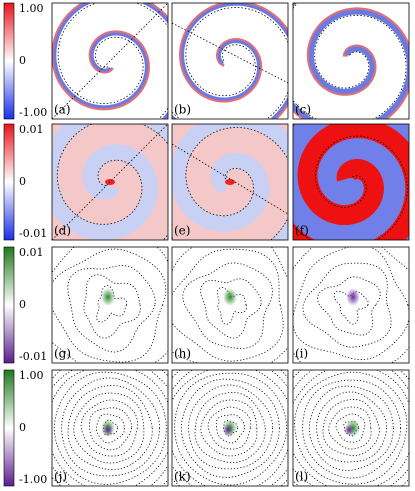 This screenshot has height=491, width=415. What do you see at coordinates (301, 477) in the screenshot?
I see `panel-label: (l)` at bounding box center [301, 477].